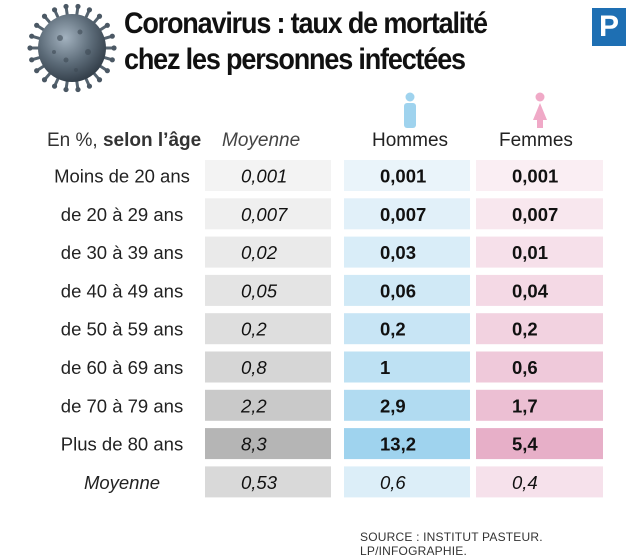  Describe the element at coordinates (410, 140) in the screenshot. I see `men-column-header: Hommes` at that location.